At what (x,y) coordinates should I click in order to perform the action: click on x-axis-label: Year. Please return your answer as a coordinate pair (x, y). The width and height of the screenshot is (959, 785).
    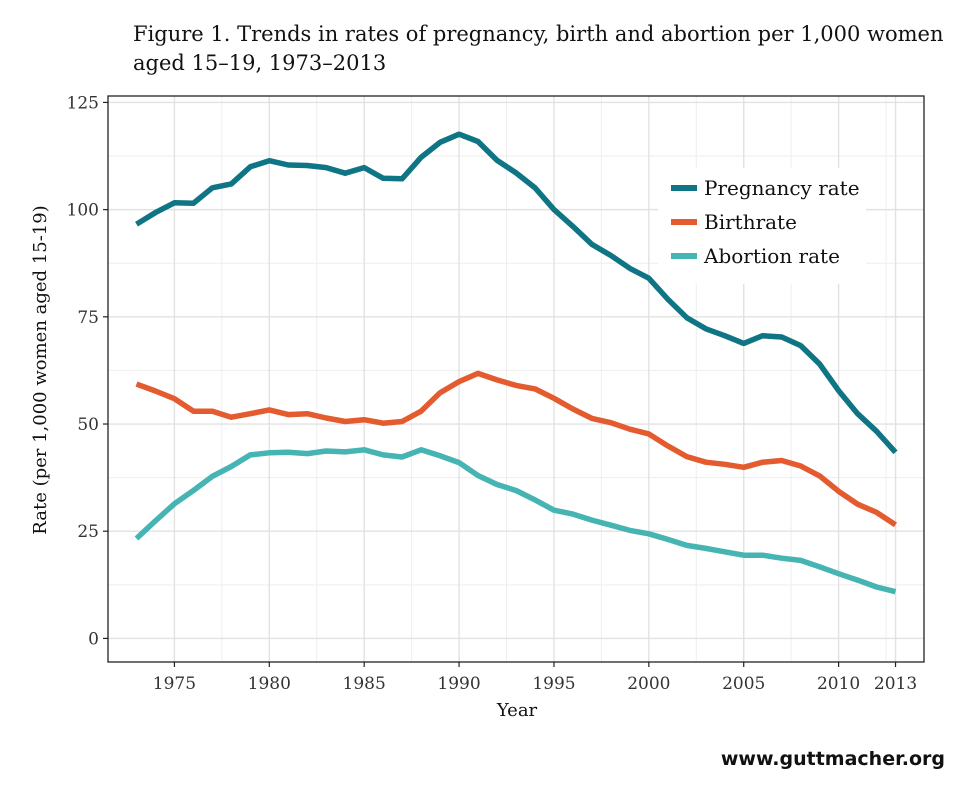
    Looking at the image, I should click on (517, 710).